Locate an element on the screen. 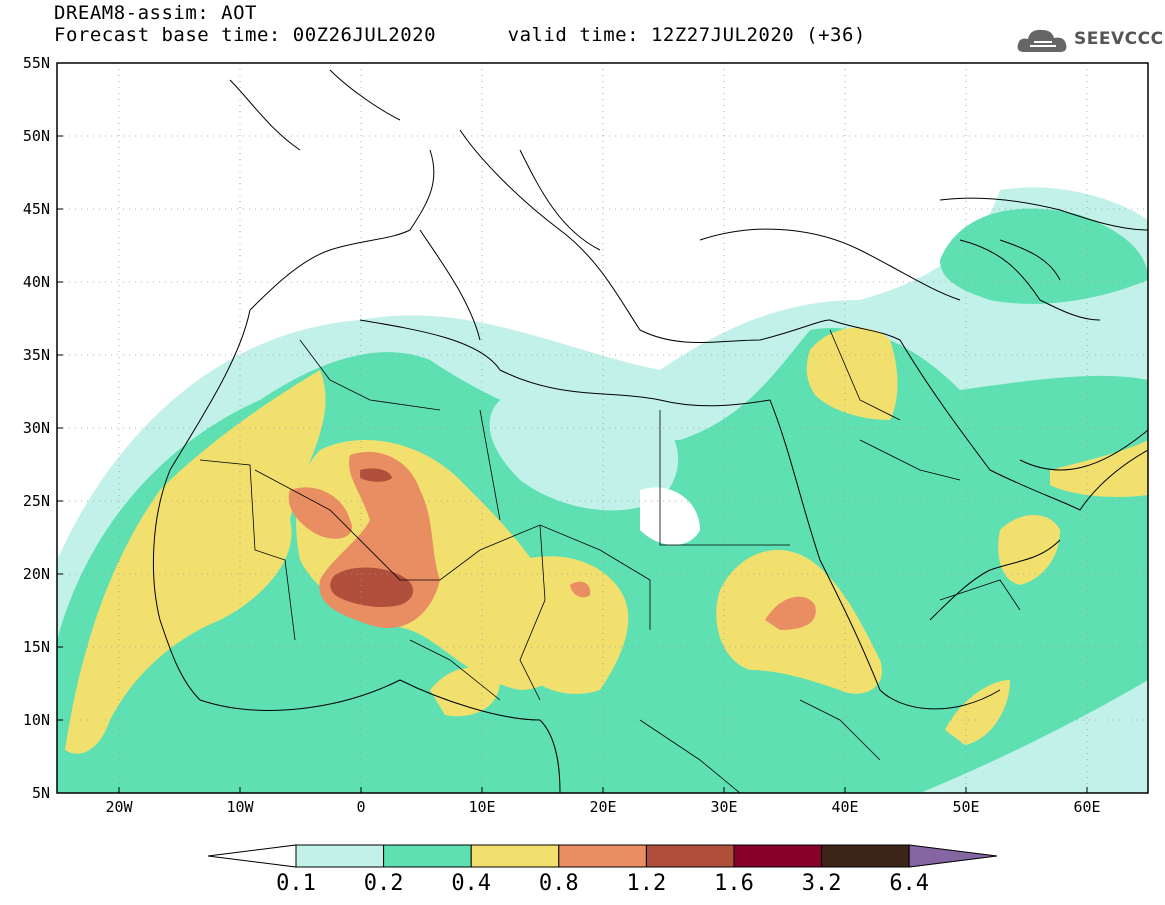  lat-label: 20N is located at coordinates (36, 574).